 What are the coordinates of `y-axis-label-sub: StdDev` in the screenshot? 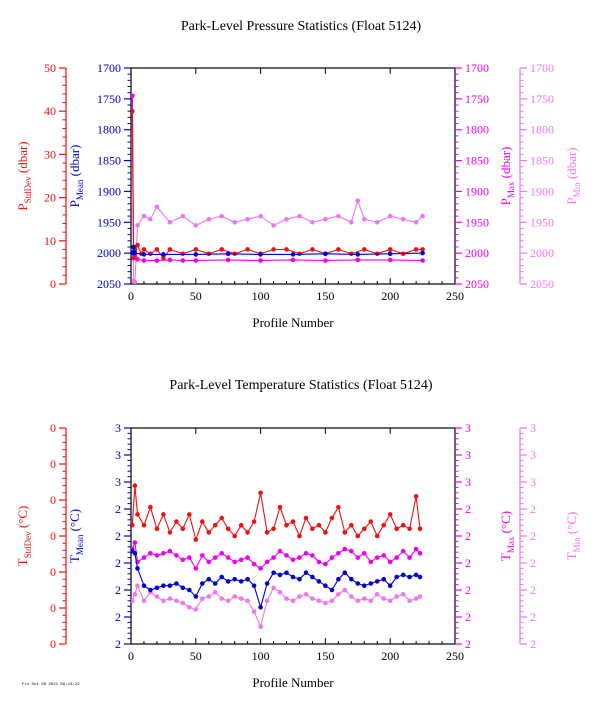 It's located at (28, 190).